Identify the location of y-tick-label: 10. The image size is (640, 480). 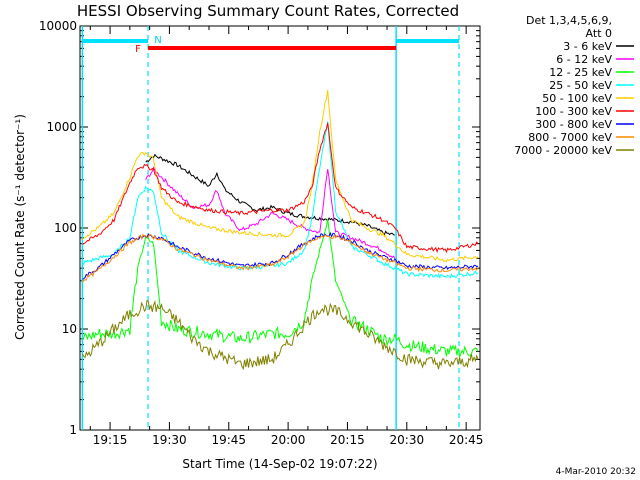
(69, 329).